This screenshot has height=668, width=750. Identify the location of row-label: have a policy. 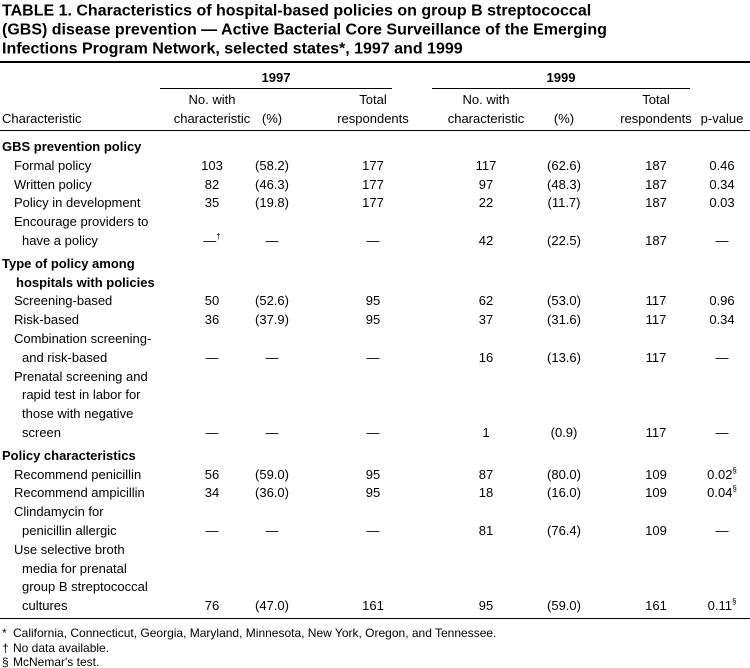
(60, 240).